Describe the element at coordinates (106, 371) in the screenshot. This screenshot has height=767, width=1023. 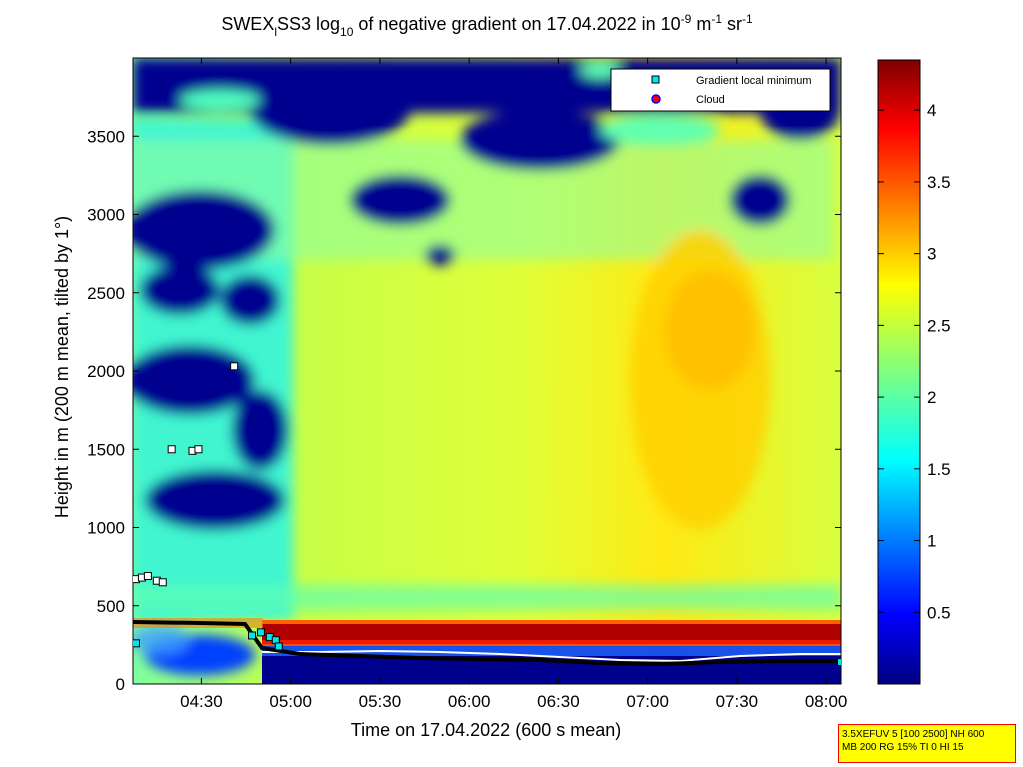
I see `y-tick-label: 2000` at that location.